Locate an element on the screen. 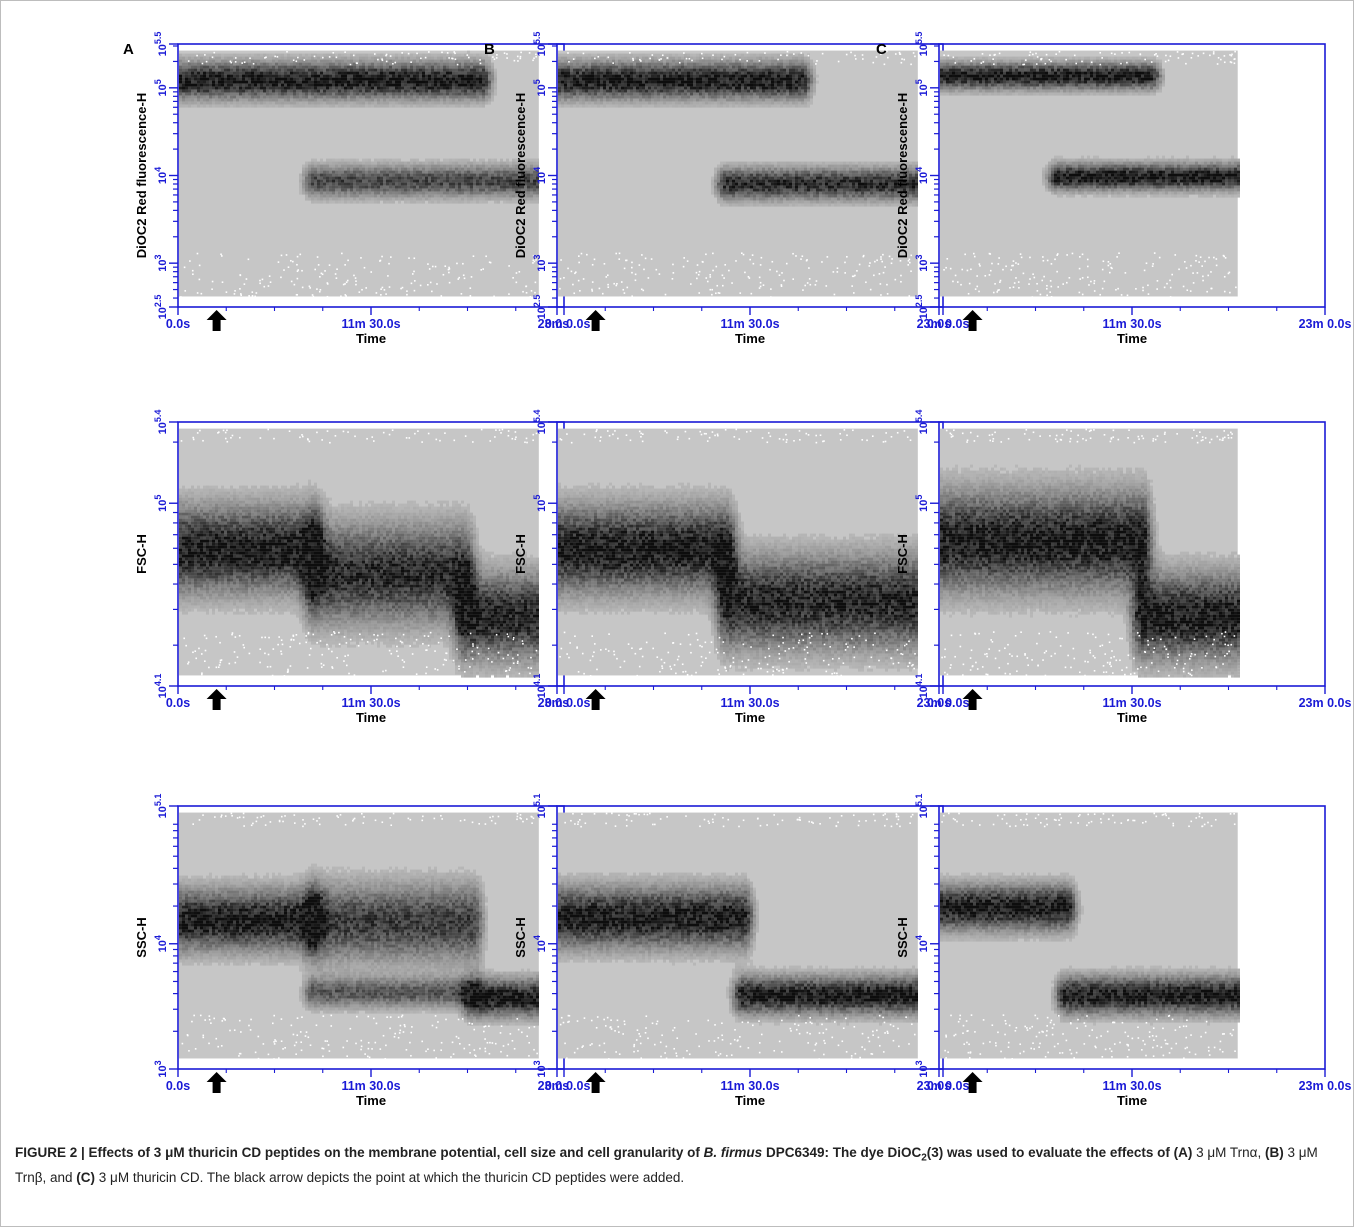 The image size is (1355, 1228). panel-letter: C is located at coordinates (881, 49).